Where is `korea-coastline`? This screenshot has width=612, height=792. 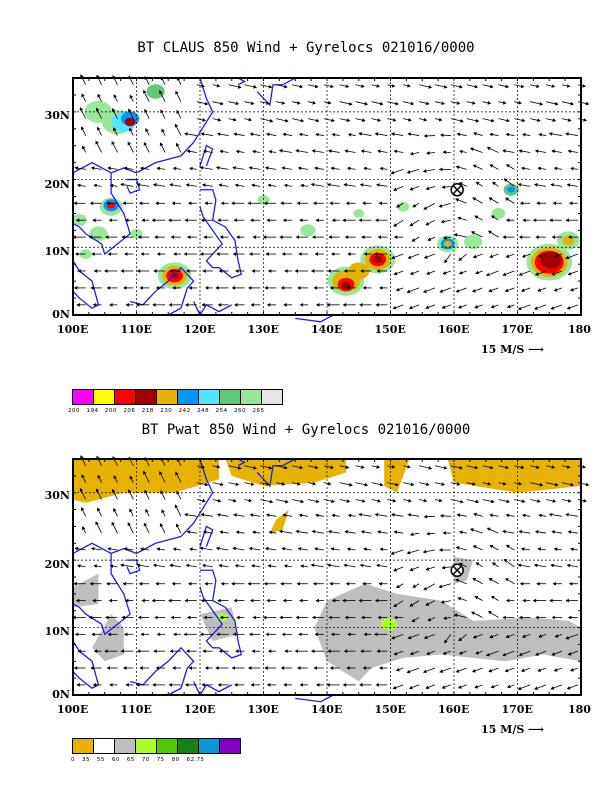
korea-coastline is located at coordinates (241, 462).